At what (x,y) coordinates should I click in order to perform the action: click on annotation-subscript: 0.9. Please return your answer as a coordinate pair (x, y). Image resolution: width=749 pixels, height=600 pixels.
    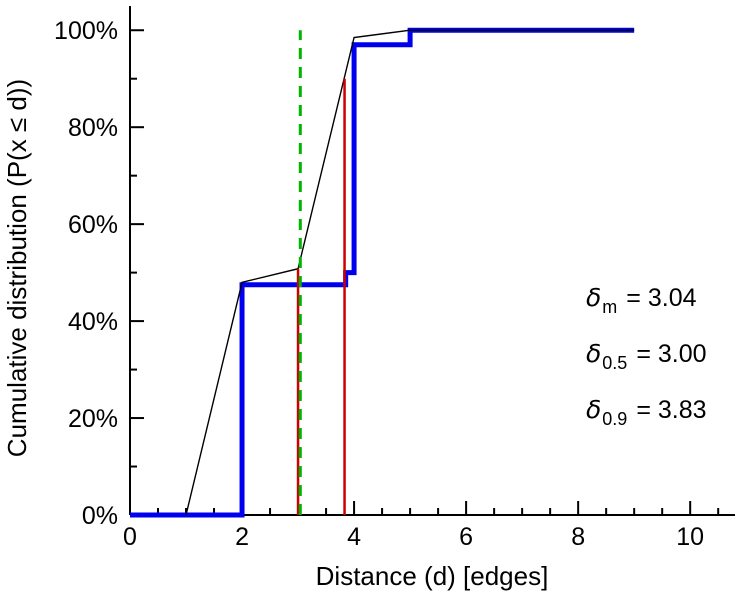
    Looking at the image, I should click on (614, 419).